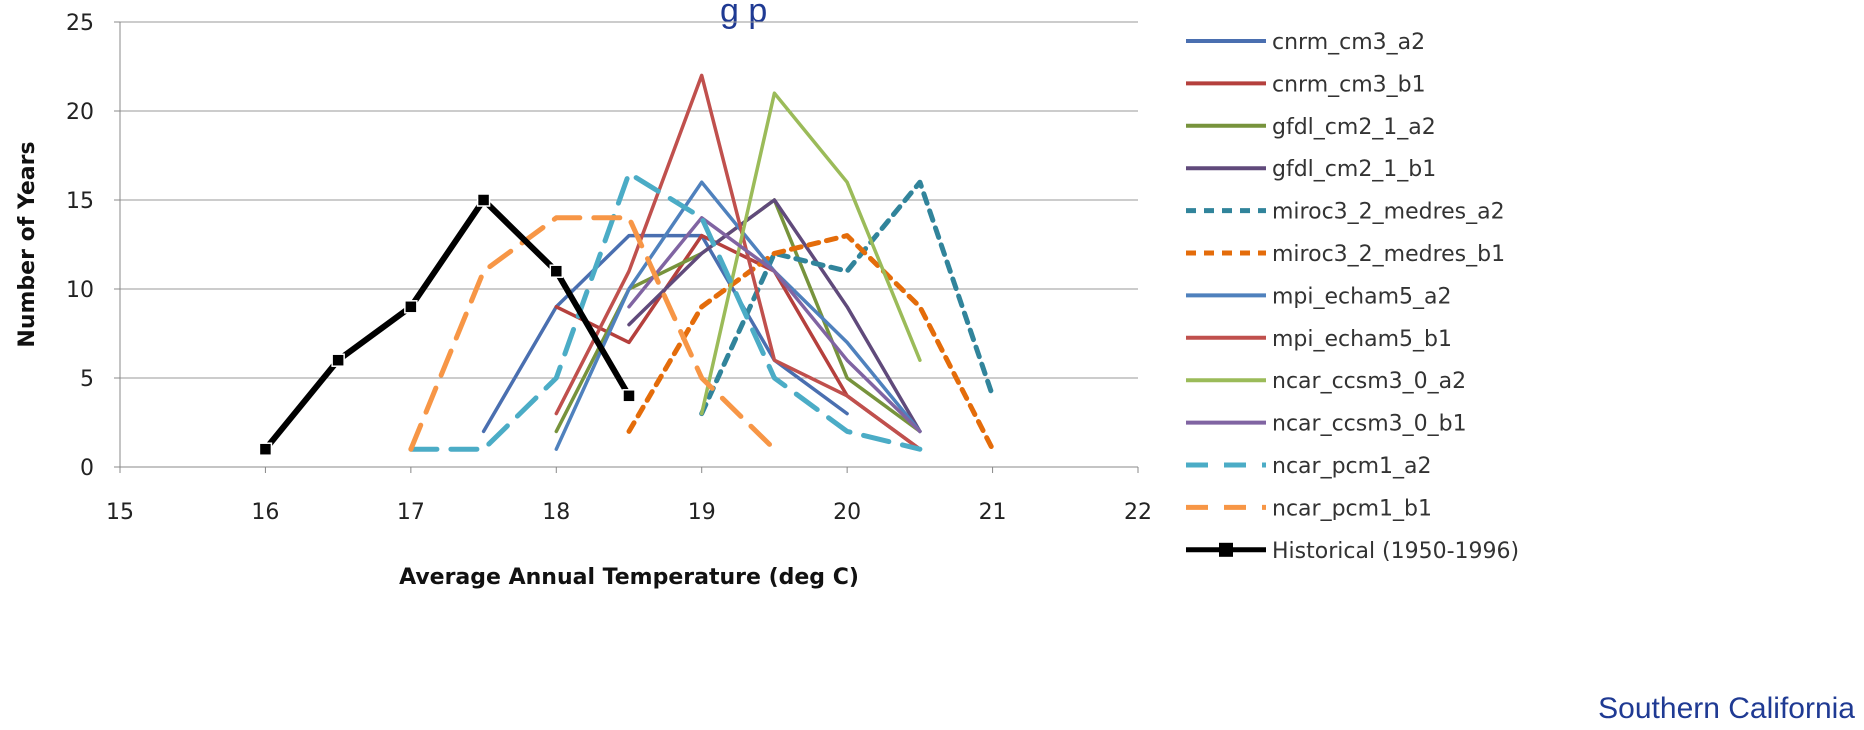 The image size is (1864, 730). What do you see at coordinates (556, 512) in the screenshot?
I see `x-tick-label-3: 18` at bounding box center [556, 512].